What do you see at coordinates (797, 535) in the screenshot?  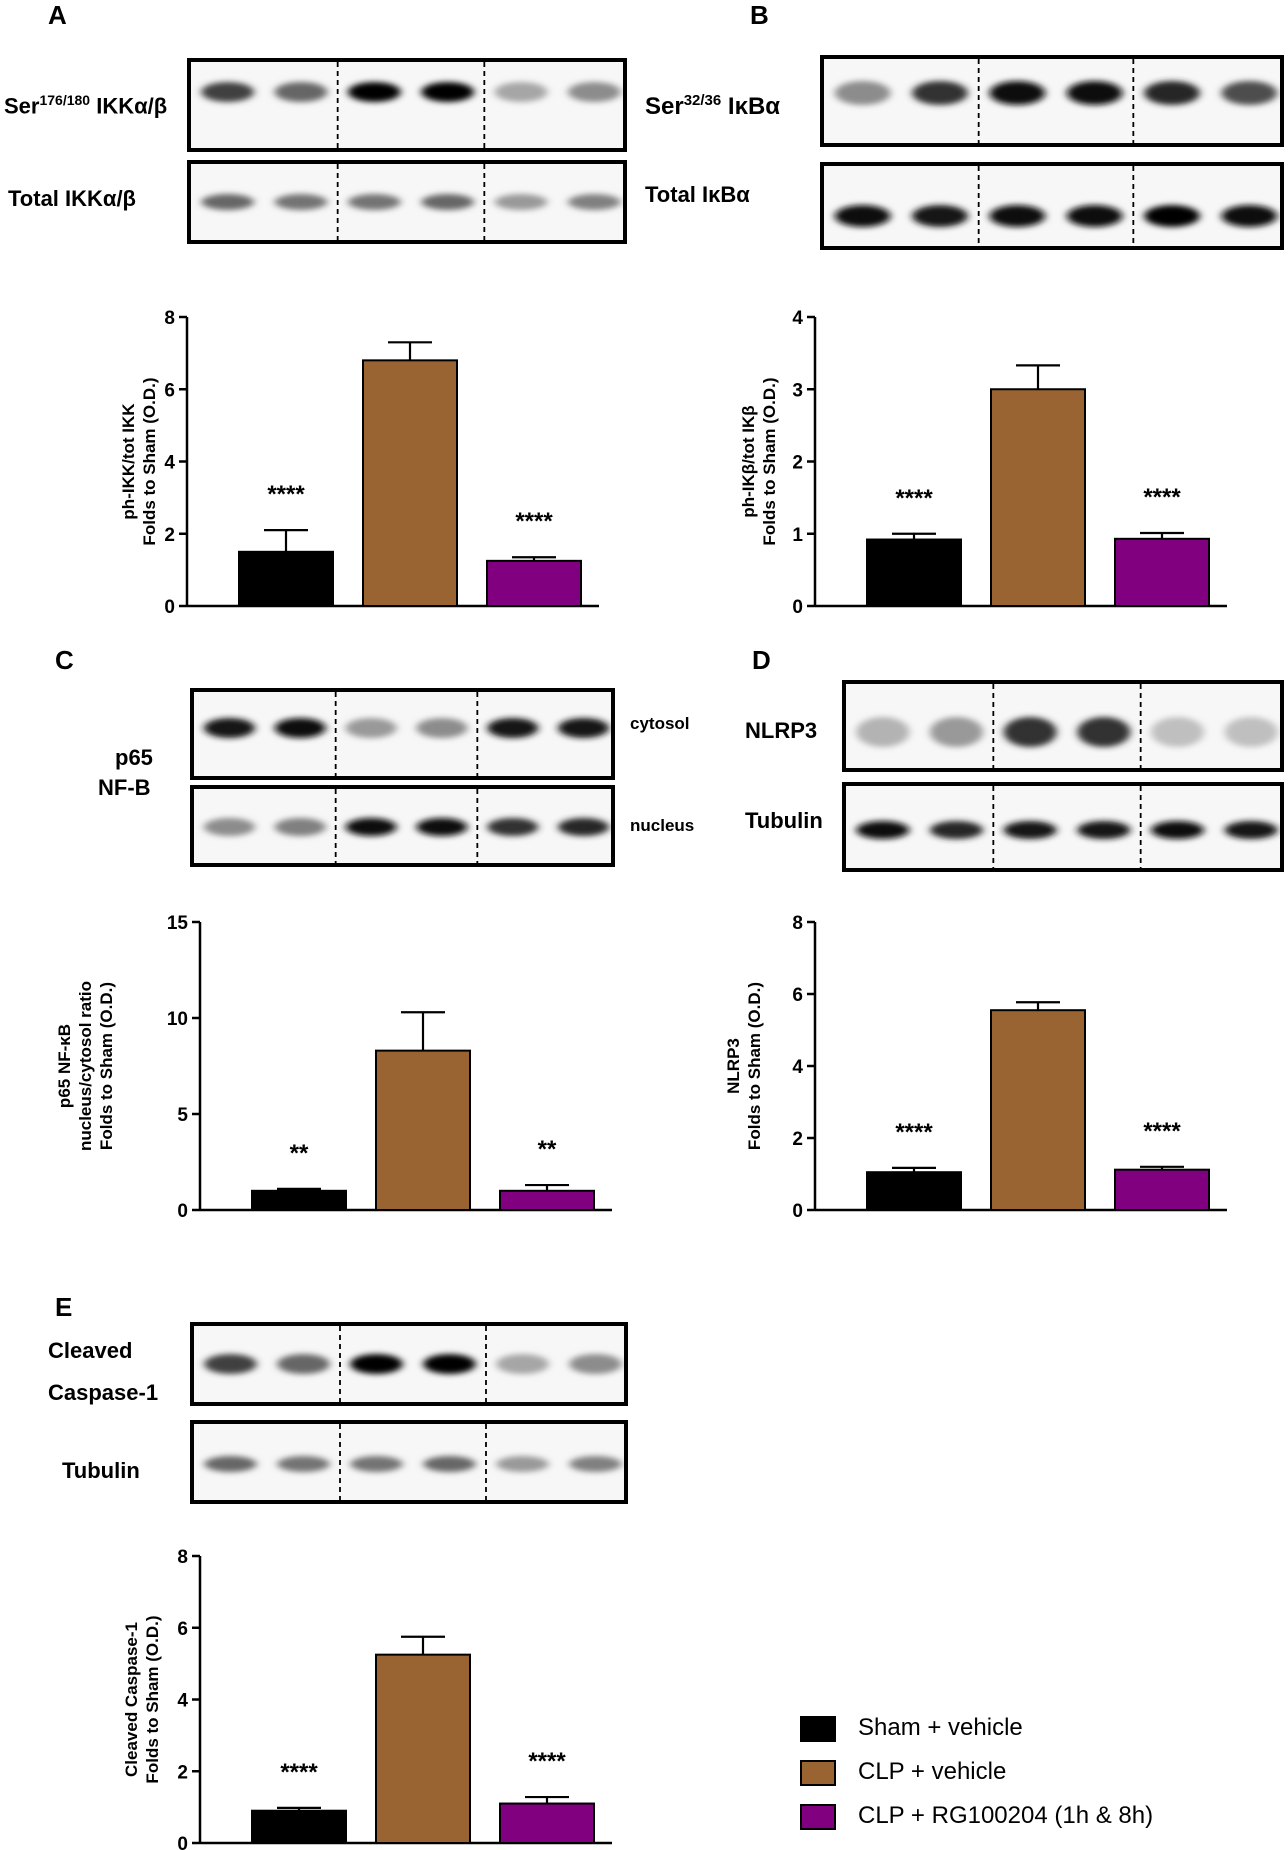 I see `y-tick-label: 1` at bounding box center [797, 535].